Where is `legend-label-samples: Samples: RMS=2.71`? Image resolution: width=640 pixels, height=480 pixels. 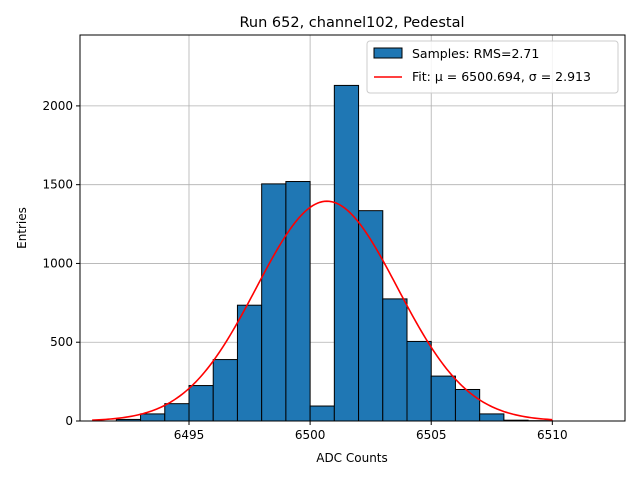 legend-label-samples: Samples: RMS=2.71 is located at coordinates (475, 53).